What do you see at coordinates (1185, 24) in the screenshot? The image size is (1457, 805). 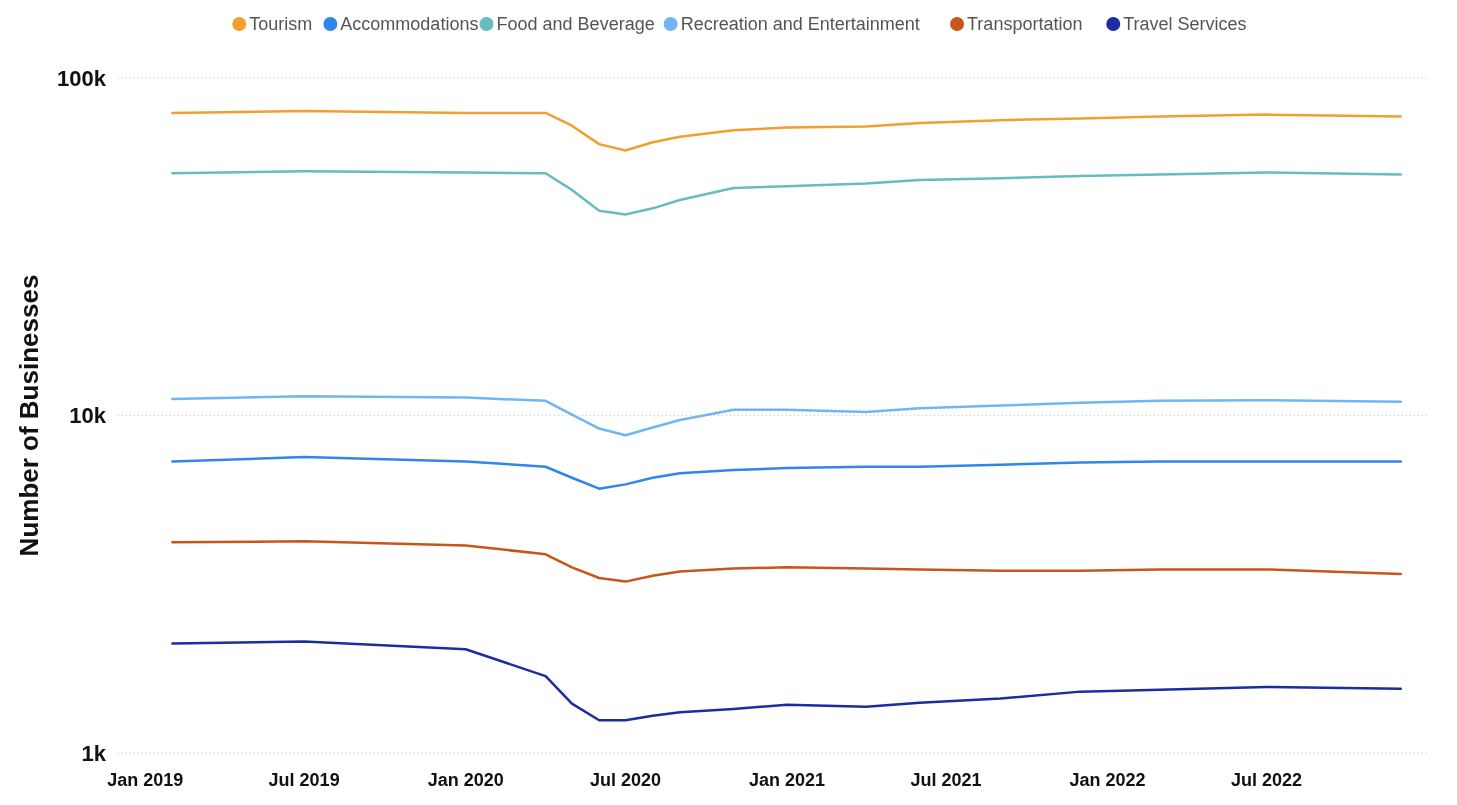 I see `legend-label: Travel Services` at bounding box center [1185, 24].